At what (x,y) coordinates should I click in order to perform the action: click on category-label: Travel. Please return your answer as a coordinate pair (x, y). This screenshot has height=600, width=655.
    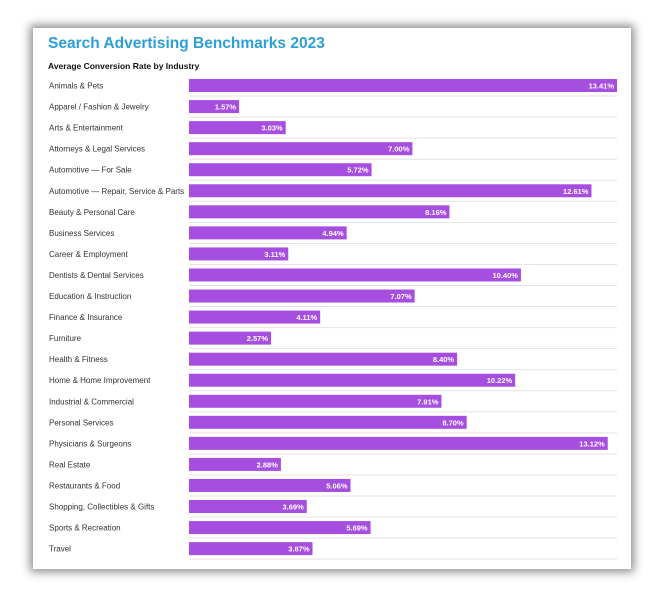
    Looking at the image, I should click on (60, 549).